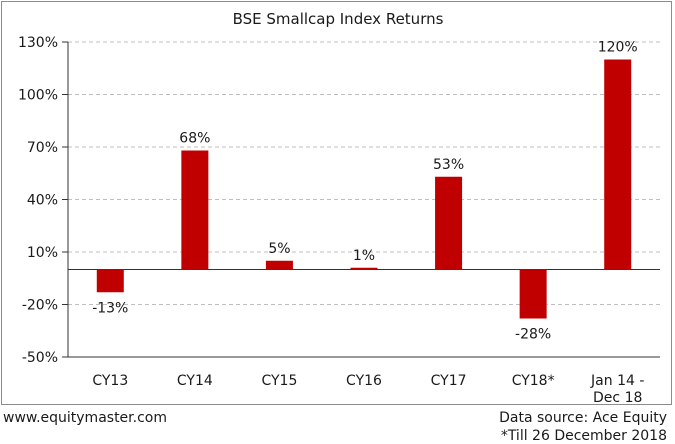 This screenshot has width=675, height=444. What do you see at coordinates (194, 139) in the screenshot?
I see `data-label: 68%` at bounding box center [194, 139].